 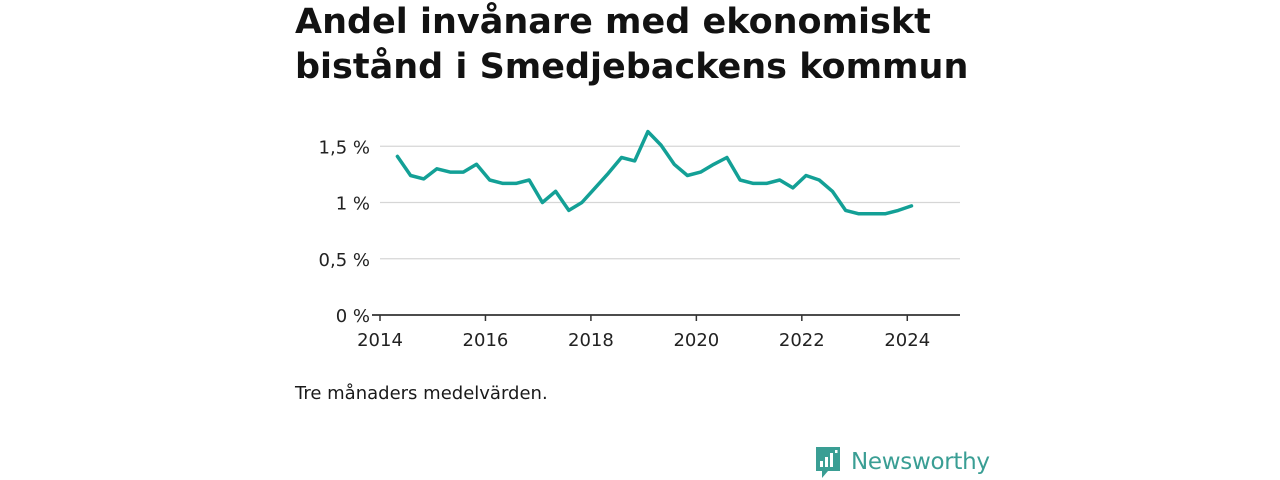 What do you see at coordinates (421, 393) in the screenshot?
I see `chart-note: Tre månaders medelvärden.` at bounding box center [421, 393].